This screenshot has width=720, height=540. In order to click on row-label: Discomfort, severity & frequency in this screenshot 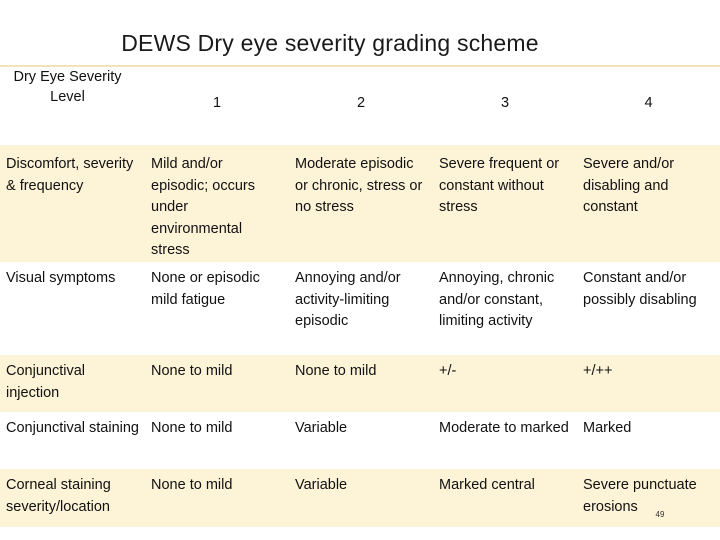, I will do `click(72, 203)`.